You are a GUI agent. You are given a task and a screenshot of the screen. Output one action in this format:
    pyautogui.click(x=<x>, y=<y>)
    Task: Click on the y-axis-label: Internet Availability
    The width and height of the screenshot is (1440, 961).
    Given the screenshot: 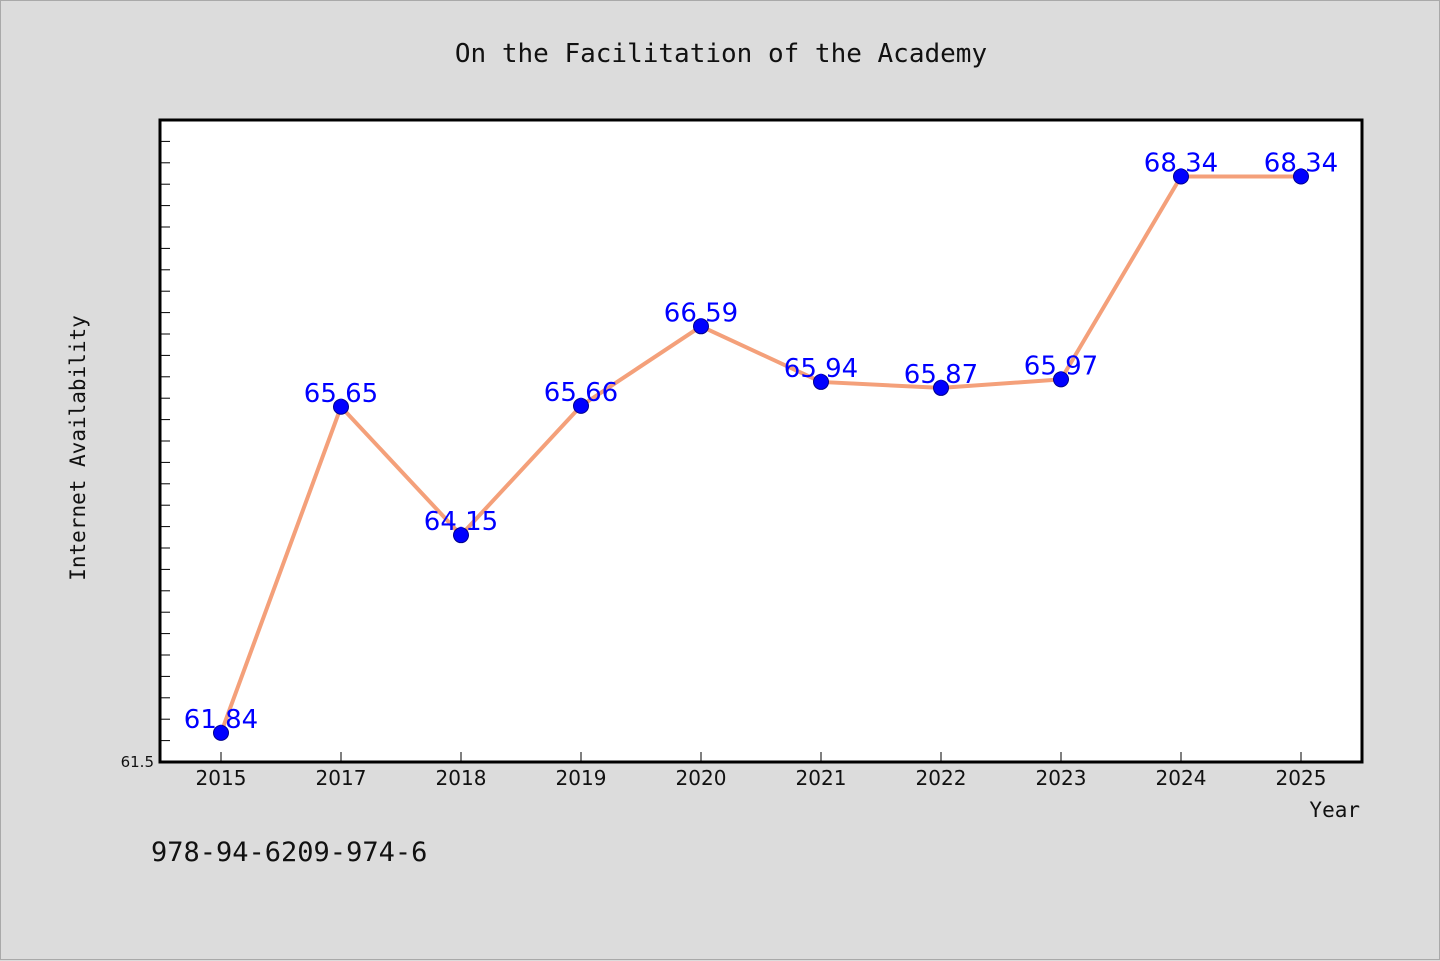 What is the action you would take?
    pyautogui.click(x=78, y=448)
    